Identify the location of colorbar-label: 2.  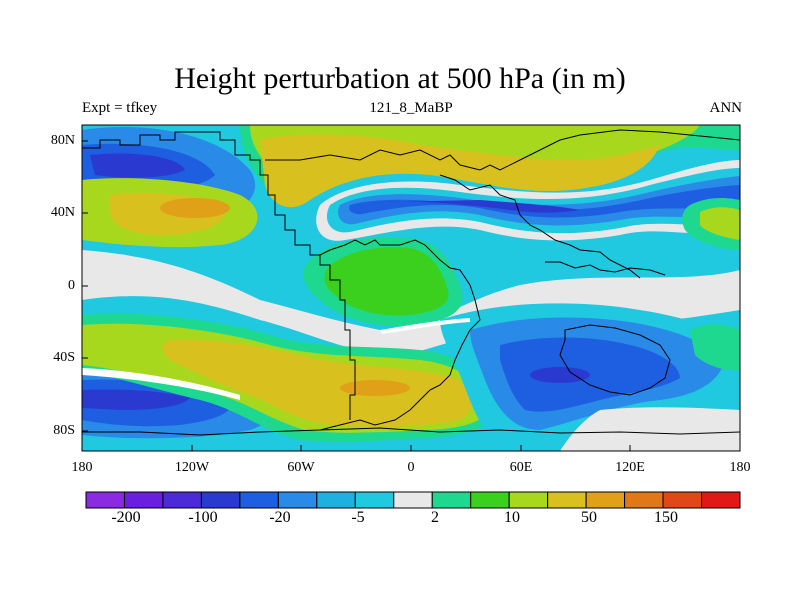
(435, 517).